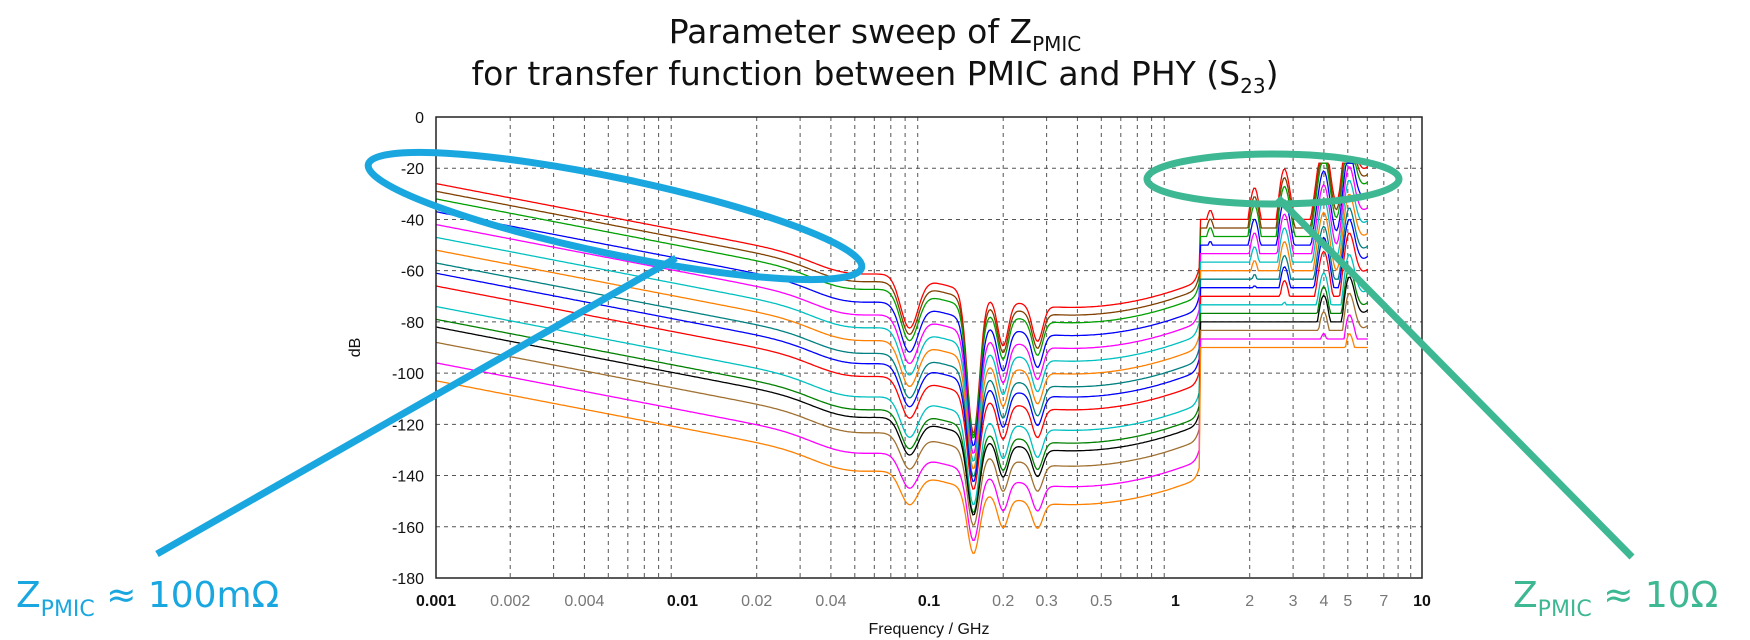 This screenshot has height=640, width=1750. What do you see at coordinates (436, 601) in the screenshot?
I see `x-tick-label-major: 0.001` at bounding box center [436, 601].